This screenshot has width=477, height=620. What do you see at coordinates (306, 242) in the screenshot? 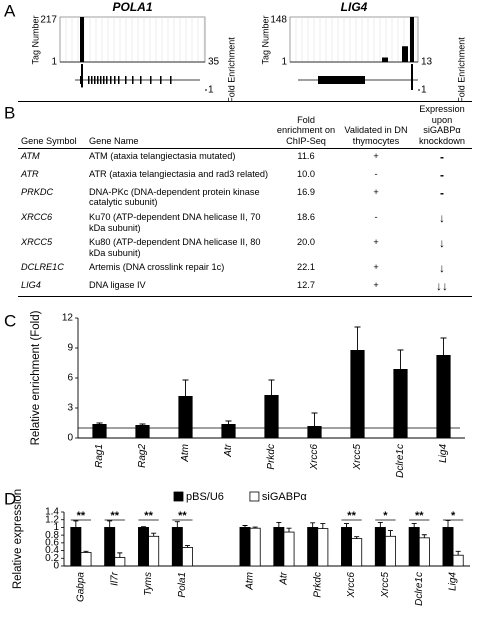
I see `table-cell: 20.0` at bounding box center [306, 242].